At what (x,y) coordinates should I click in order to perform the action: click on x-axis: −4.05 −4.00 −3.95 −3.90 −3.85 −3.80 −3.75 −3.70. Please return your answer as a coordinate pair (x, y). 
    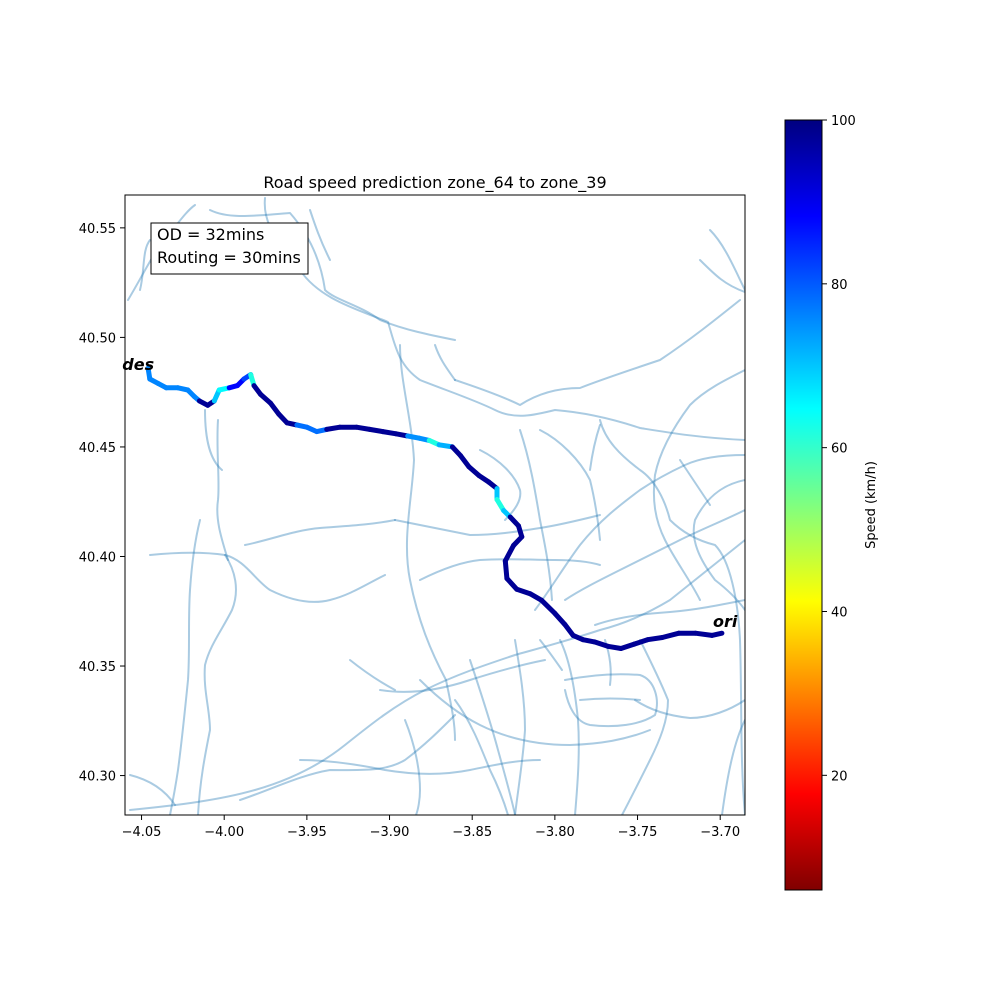
    Looking at the image, I should click on (431, 827).